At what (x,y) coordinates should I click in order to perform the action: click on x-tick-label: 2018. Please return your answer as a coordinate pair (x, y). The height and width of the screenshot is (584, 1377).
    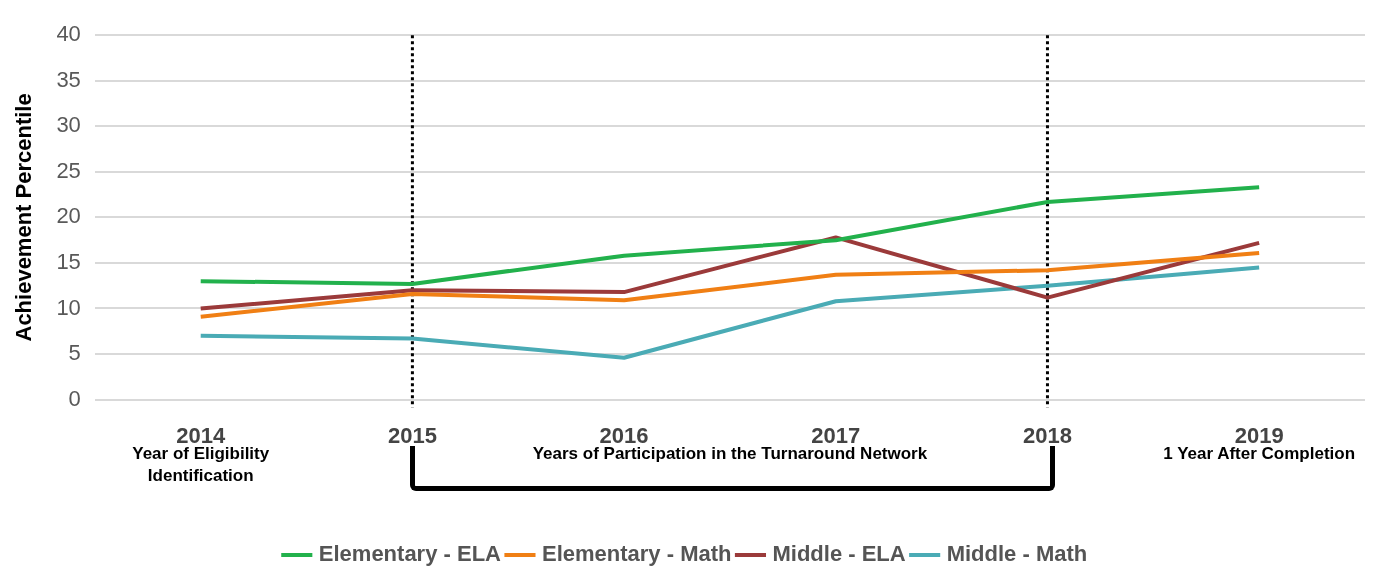
    Looking at the image, I should click on (1047, 435).